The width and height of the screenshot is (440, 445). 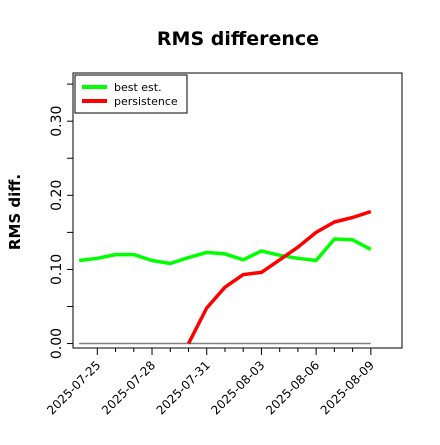 What do you see at coordinates (57, 121) in the screenshot?
I see `y-tick-label: 0.30` at bounding box center [57, 121].